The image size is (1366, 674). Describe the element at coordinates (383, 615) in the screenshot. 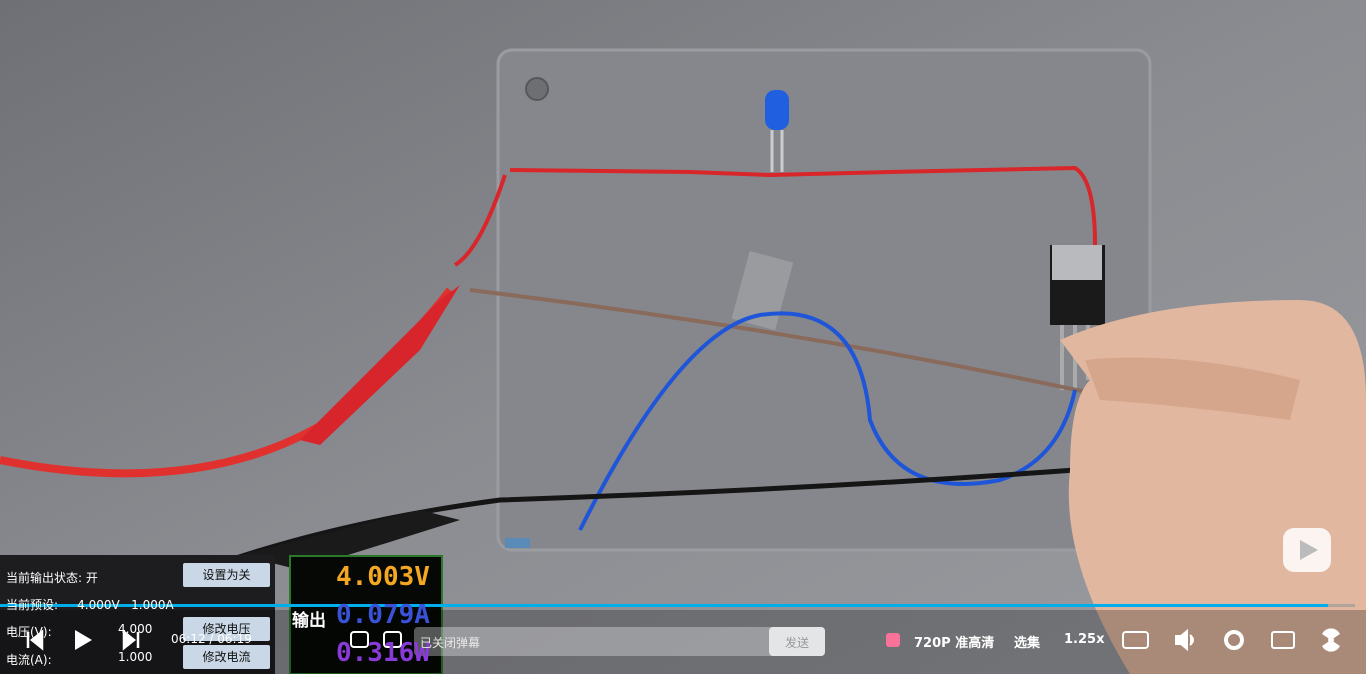

I see `display-current: 0.079A` at that location.